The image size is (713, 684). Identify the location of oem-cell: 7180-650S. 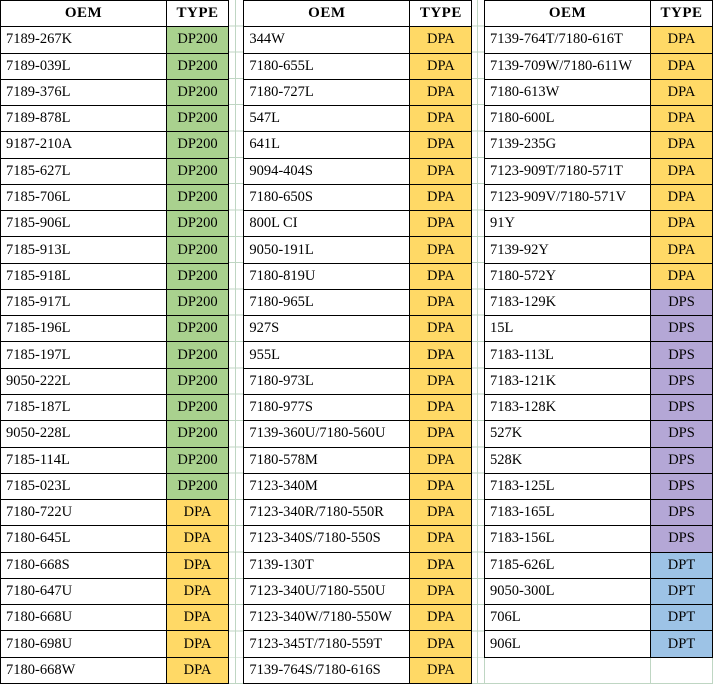
(327, 197).